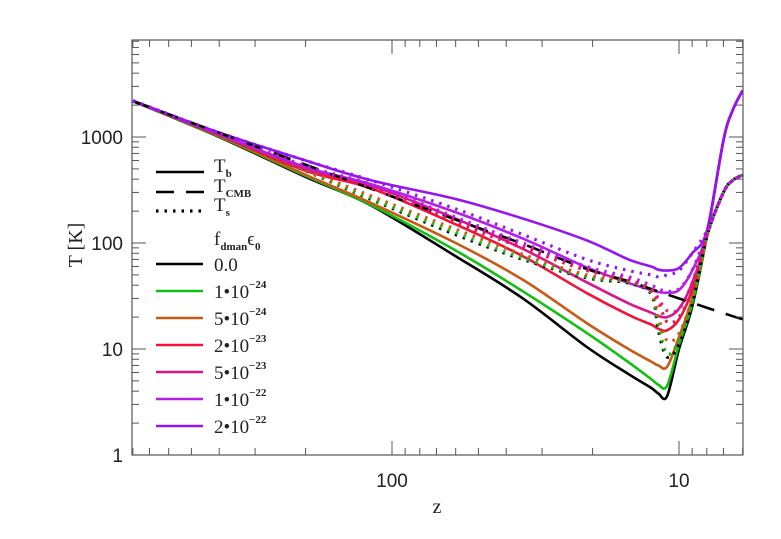 The height and width of the screenshot is (539, 781). Describe the element at coordinates (240, 345) in the screenshot. I see `legend-label-2e-23: 2•10−23` at that location.